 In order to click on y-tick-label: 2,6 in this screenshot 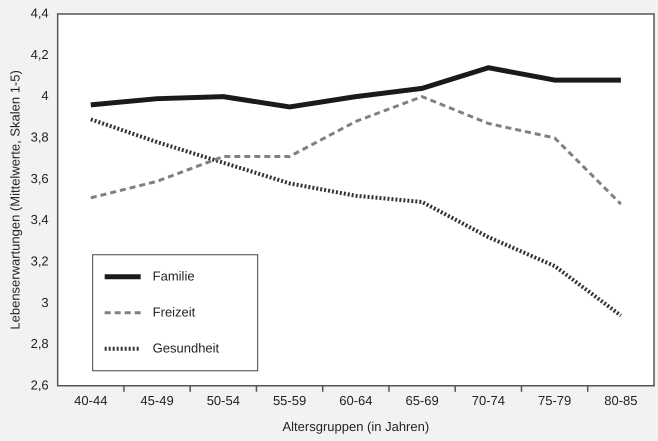, I will do `click(39, 384)`.